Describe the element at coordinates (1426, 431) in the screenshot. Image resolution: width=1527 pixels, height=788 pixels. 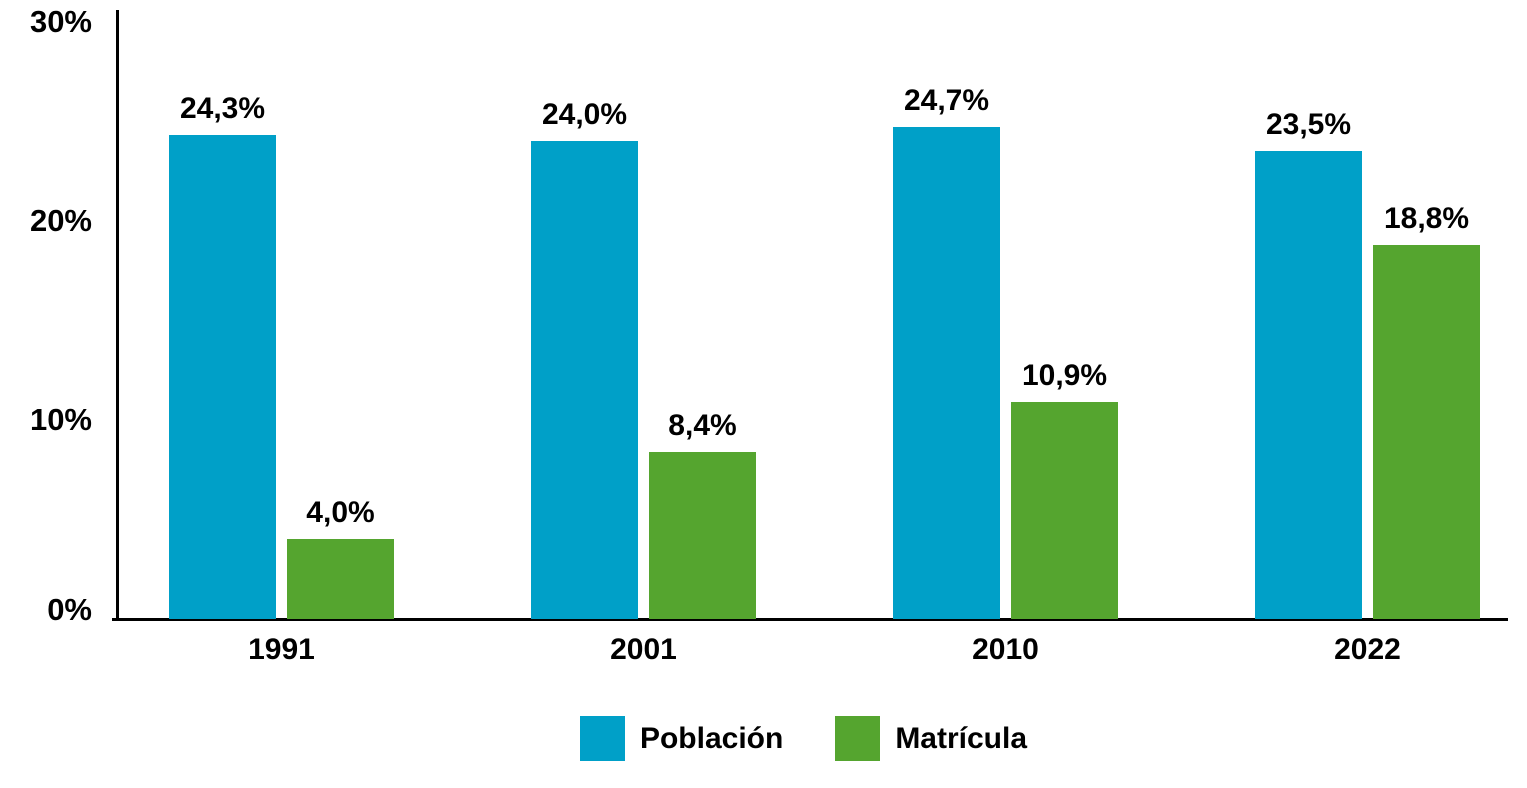
I see `bar-matricula-2022` at that location.